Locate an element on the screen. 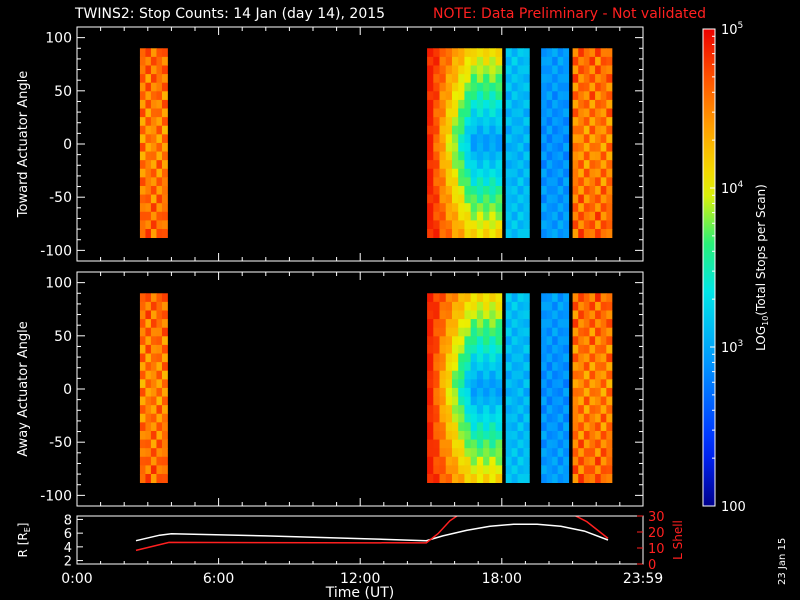  colorbar is located at coordinates (709, 267).